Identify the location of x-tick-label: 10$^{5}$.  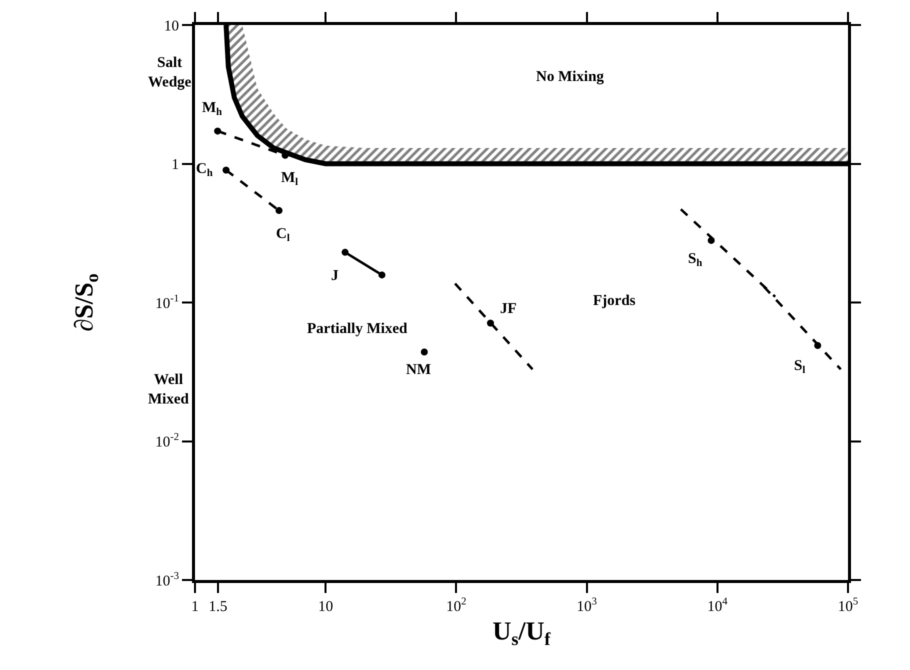
(848, 605).